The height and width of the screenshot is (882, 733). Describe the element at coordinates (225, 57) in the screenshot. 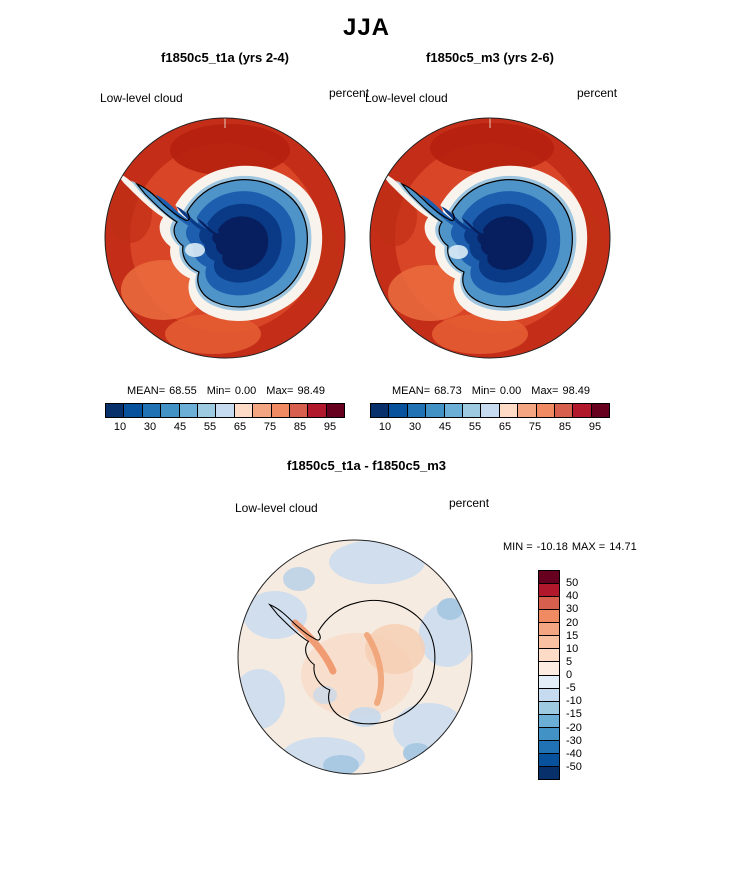

I see `panel-left-title: f1850c5_t1a (yrs 2-4)` at that location.